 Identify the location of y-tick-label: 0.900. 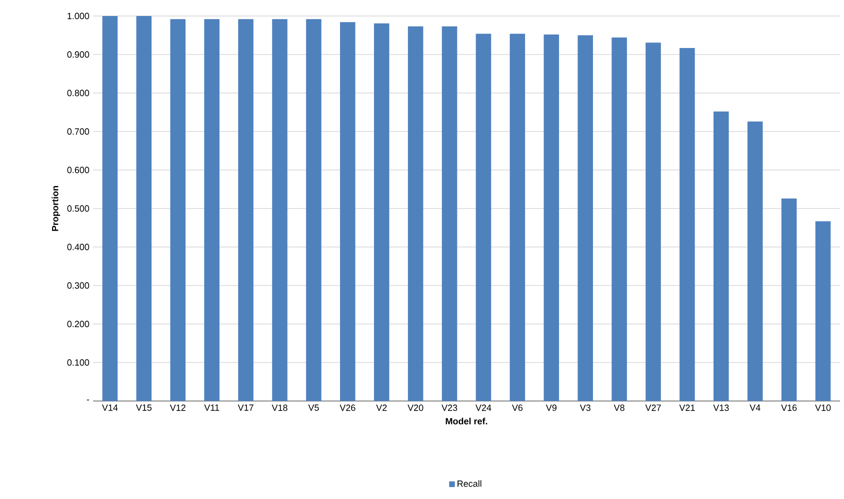
(78, 54).